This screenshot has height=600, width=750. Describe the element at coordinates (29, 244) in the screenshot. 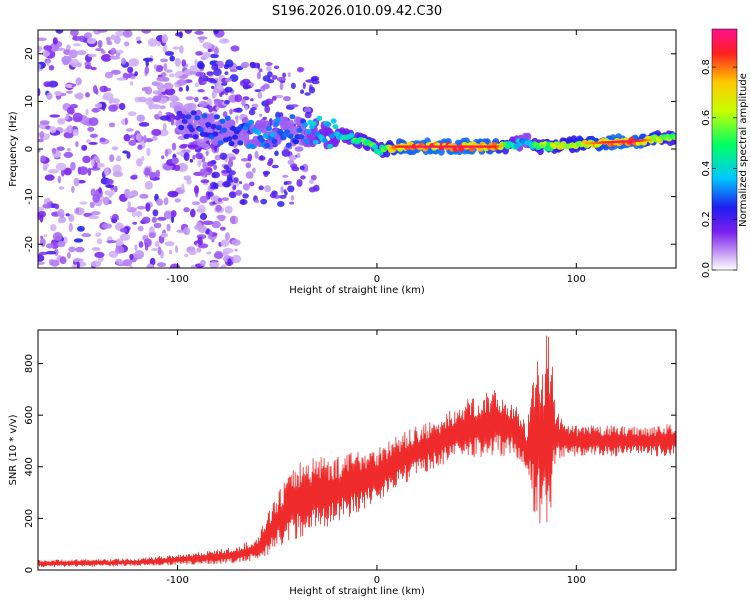

I see `spectrogram-y-tick-label: -20` at that location.